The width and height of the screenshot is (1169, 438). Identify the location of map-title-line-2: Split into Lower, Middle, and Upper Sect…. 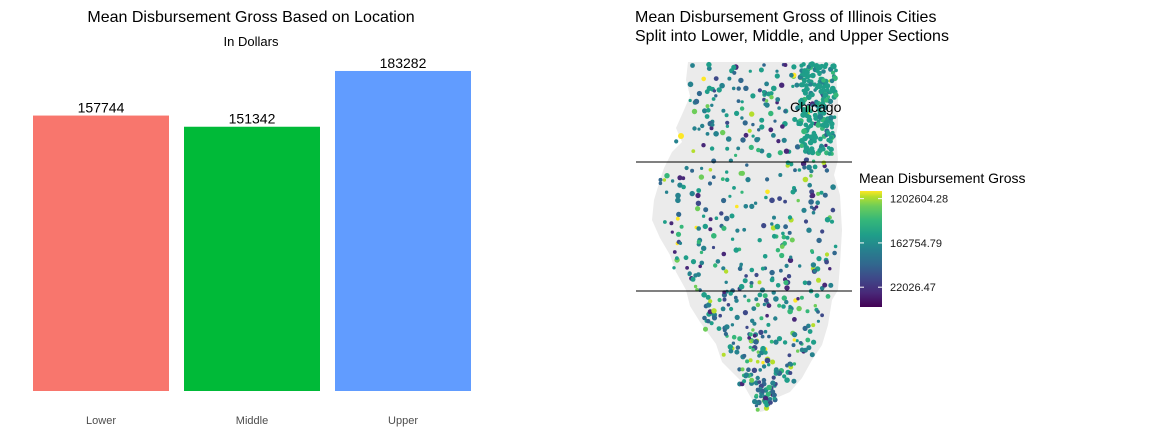
(792, 36).